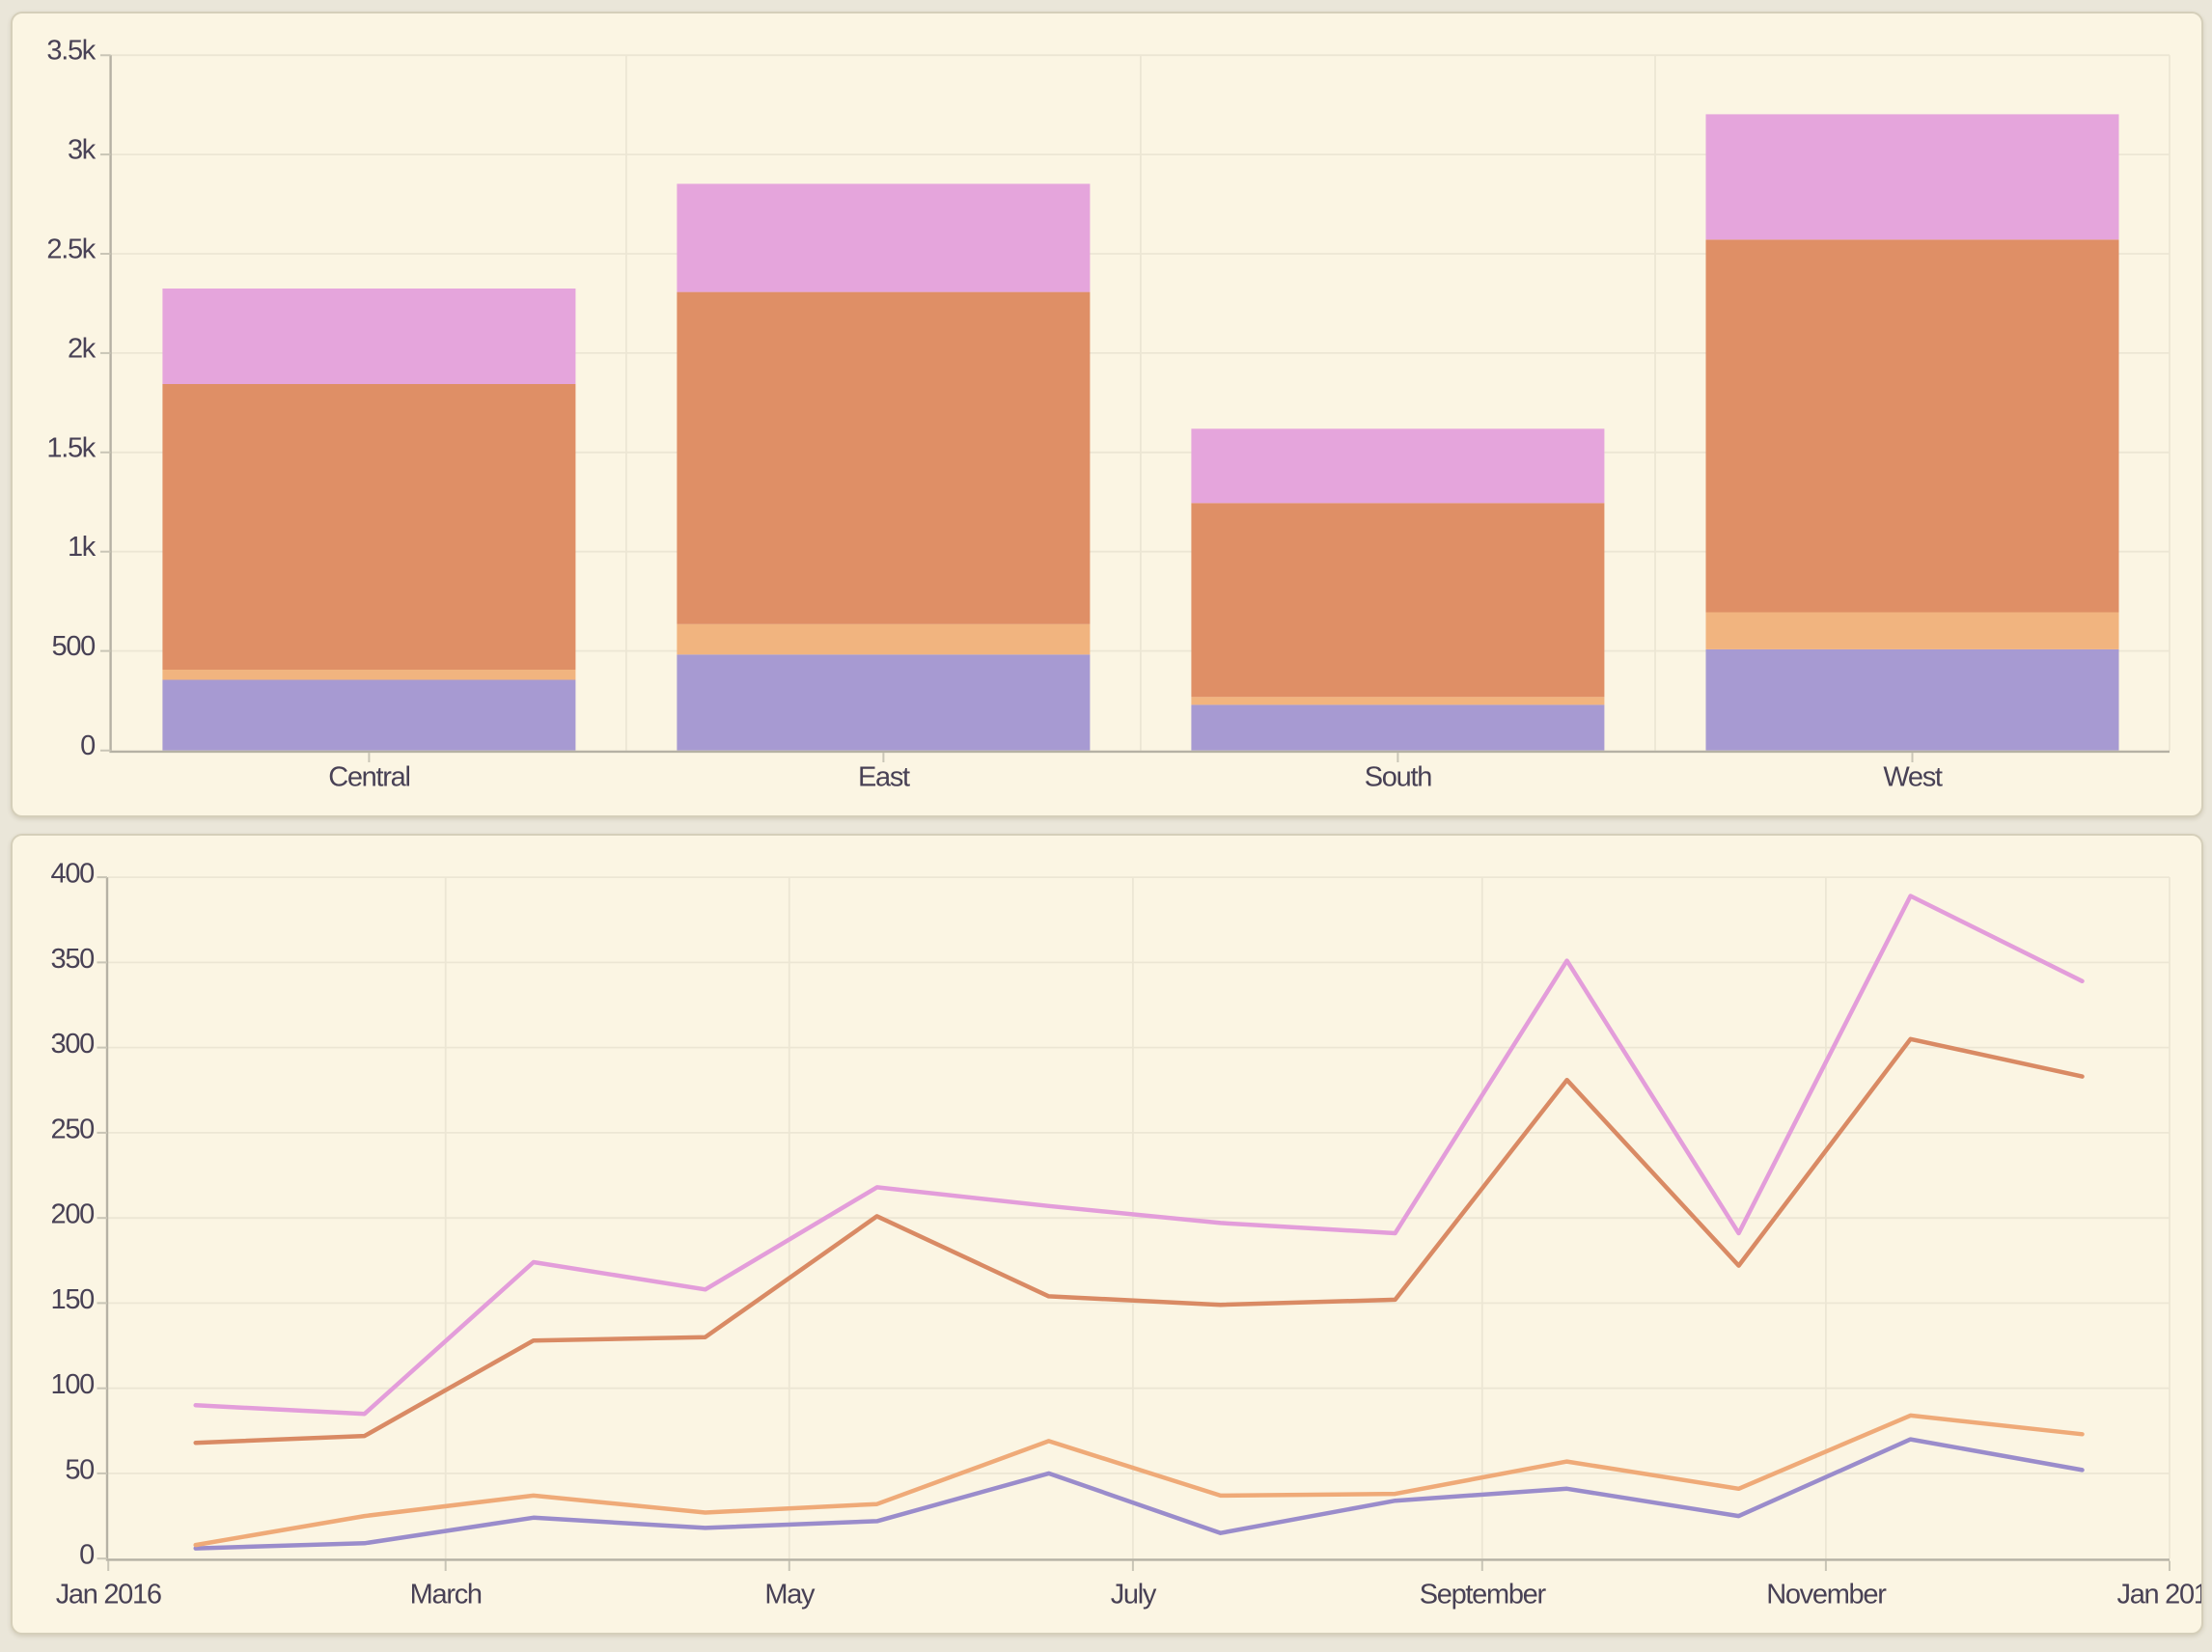 This screenshot has width=2212, height=1652. Describe the element at coordinates (1134, 1595) in the screenshot. I see `svg-text: July` at that location.